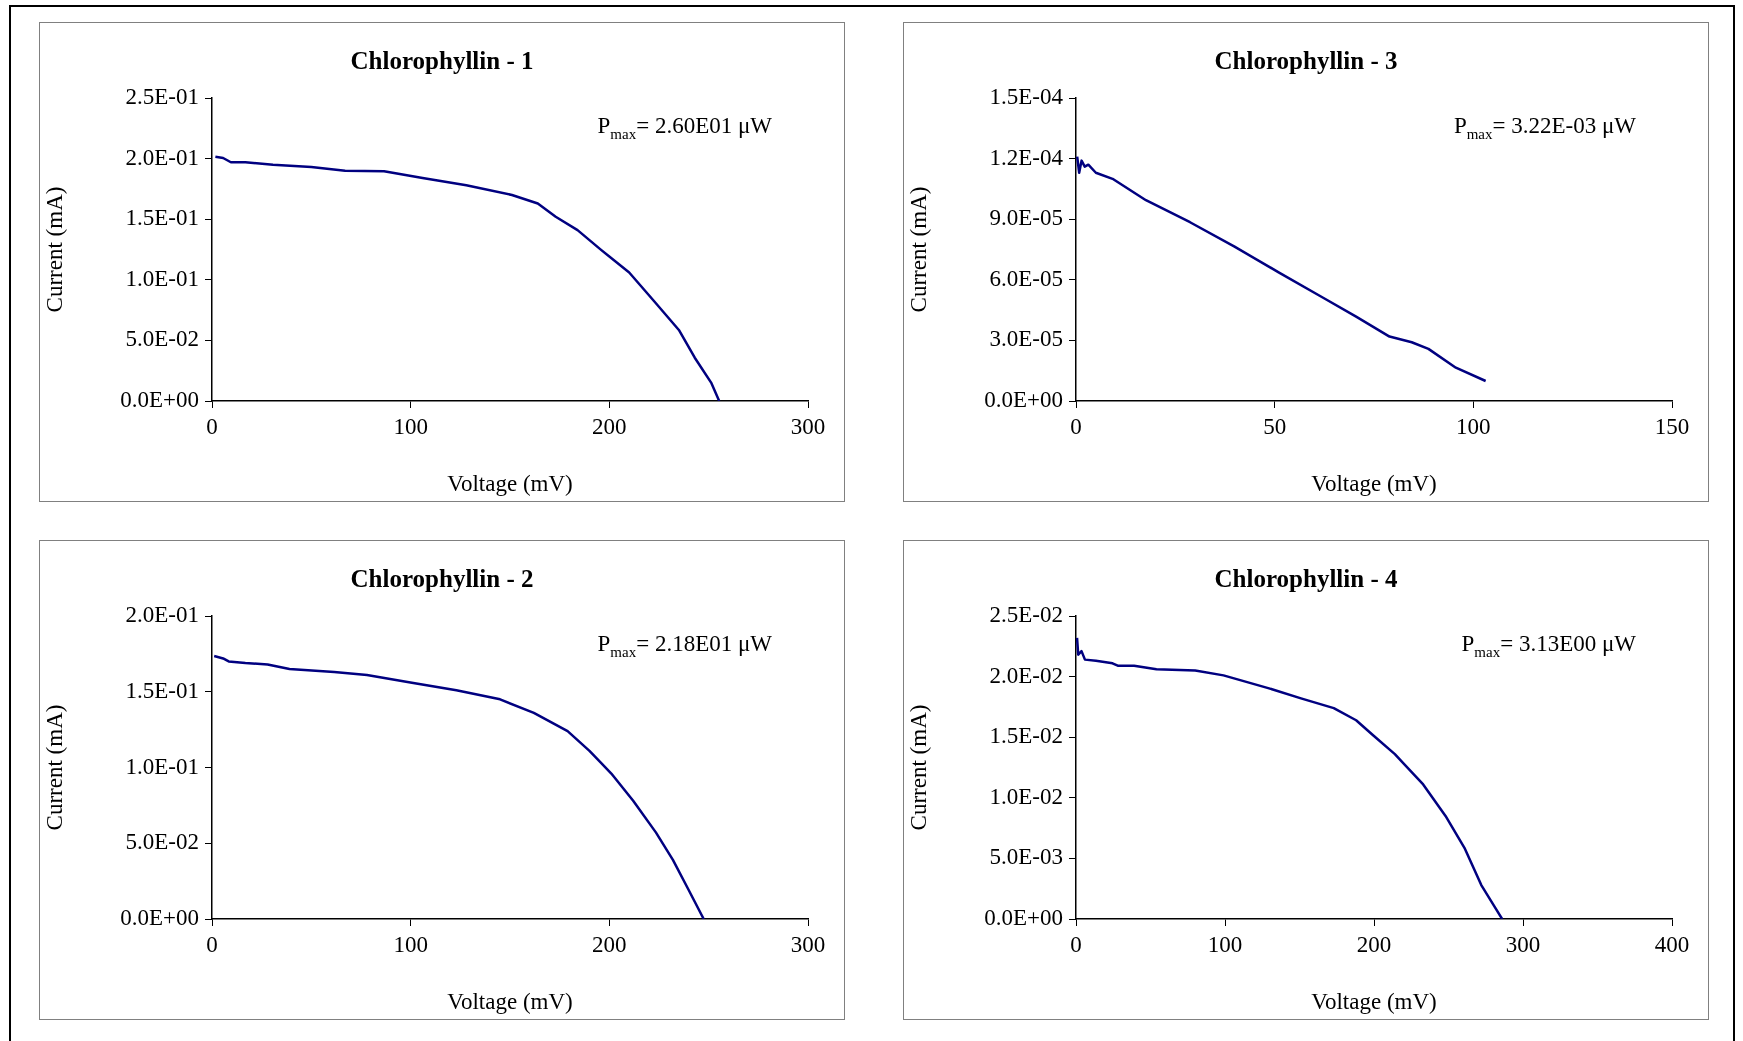  What do you see at coordinates (1026, 339) in the screenshot?
I see `y-tick-label: 3.0E-05` at bounding box center [1026, 339].